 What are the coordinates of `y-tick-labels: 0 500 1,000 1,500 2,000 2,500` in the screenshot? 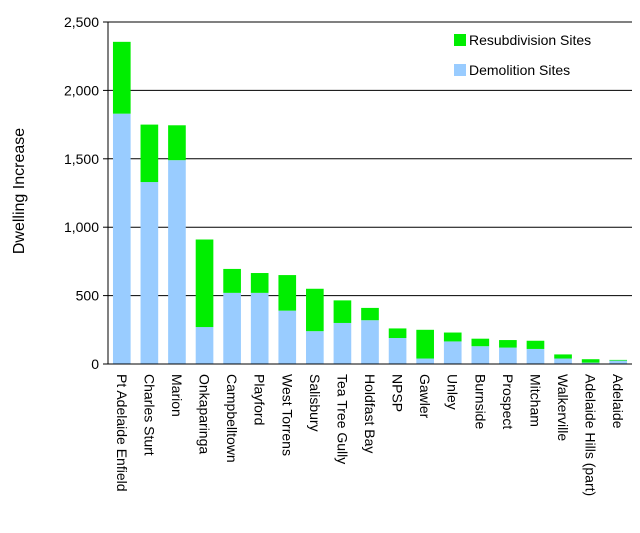 It's located at (81, 193).